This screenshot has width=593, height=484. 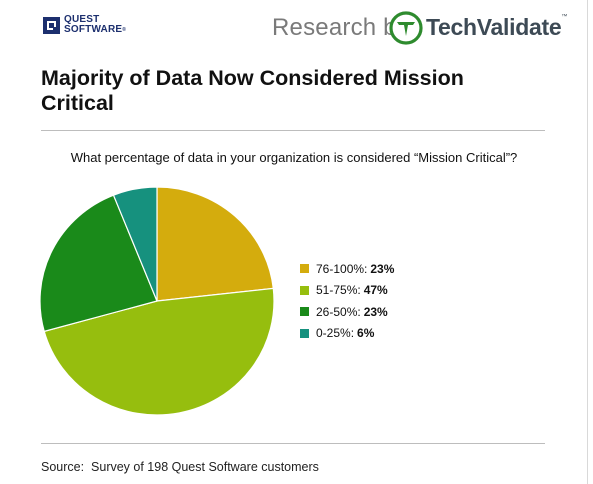 I want to click on techvalidate-tm: ™, so click(x=564, y=17).